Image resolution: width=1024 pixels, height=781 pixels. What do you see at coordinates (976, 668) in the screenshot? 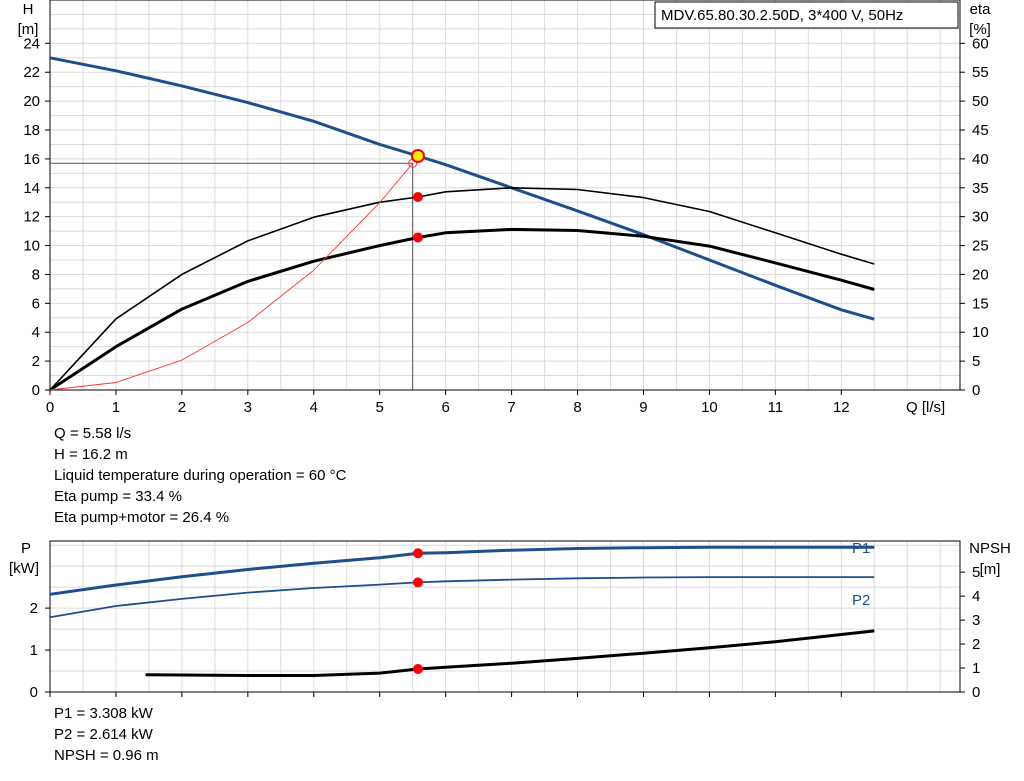
I see `y-right-tick-label: 1` at bounding box center [976, 668].